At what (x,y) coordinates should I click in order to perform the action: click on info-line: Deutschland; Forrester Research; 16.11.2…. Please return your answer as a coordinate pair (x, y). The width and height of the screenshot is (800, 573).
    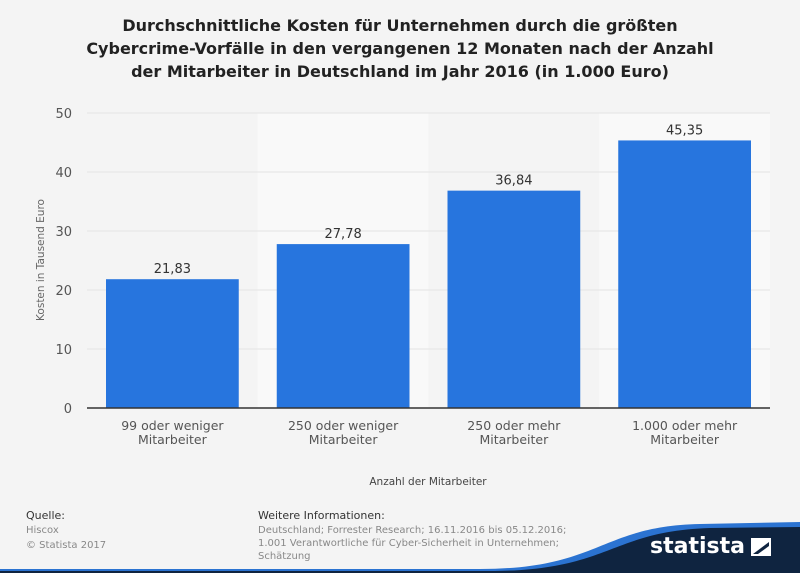
    Looking at the image, I should click on (412, 530).